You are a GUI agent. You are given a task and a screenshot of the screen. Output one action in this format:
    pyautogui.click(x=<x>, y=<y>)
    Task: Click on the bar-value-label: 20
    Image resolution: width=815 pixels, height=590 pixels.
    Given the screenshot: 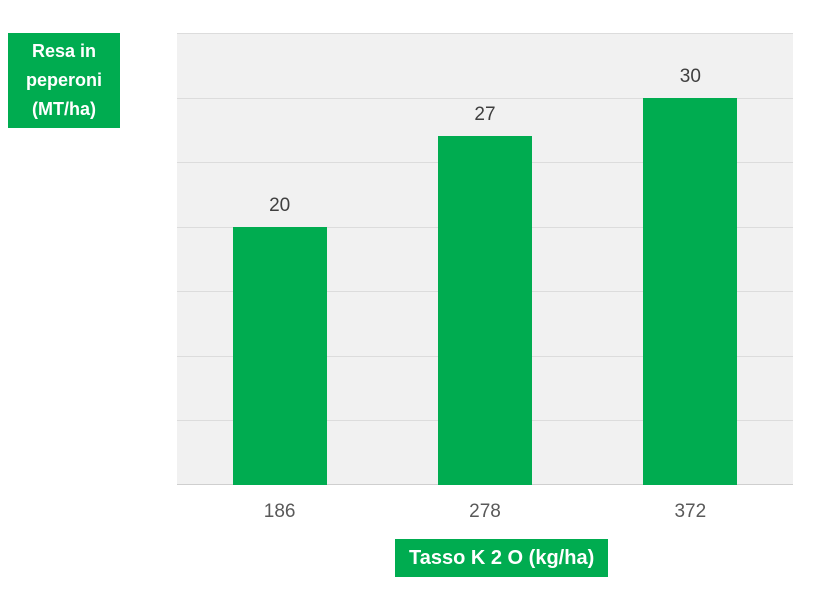 What is the action you would take?
    pyautogui.click(x=280, y=205)
    